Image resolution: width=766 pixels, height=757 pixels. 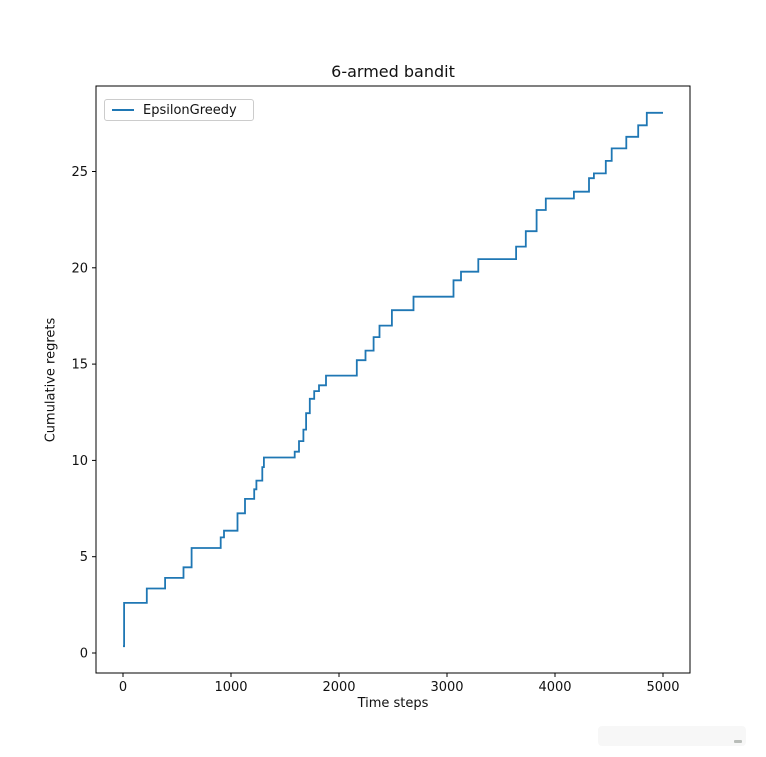 What do you see at coordinates (230, 687) in the screenshot?
I see `x-tick-label: 1000` at bounding box center [230, 687].